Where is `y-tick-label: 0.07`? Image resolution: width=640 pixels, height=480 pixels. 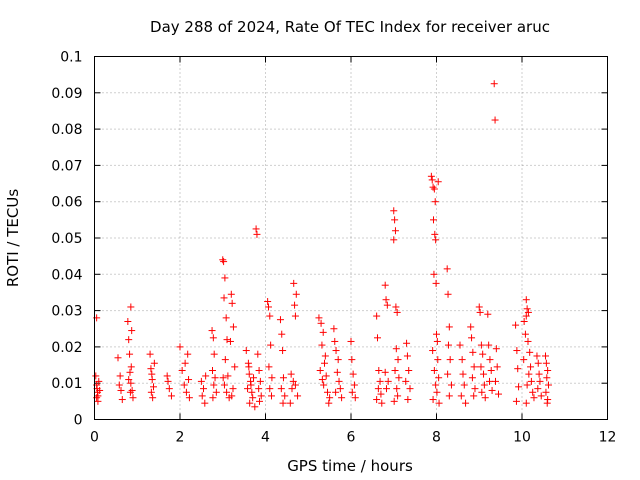
y-tick-label: 0.07 is located at coordinates (66, 166).